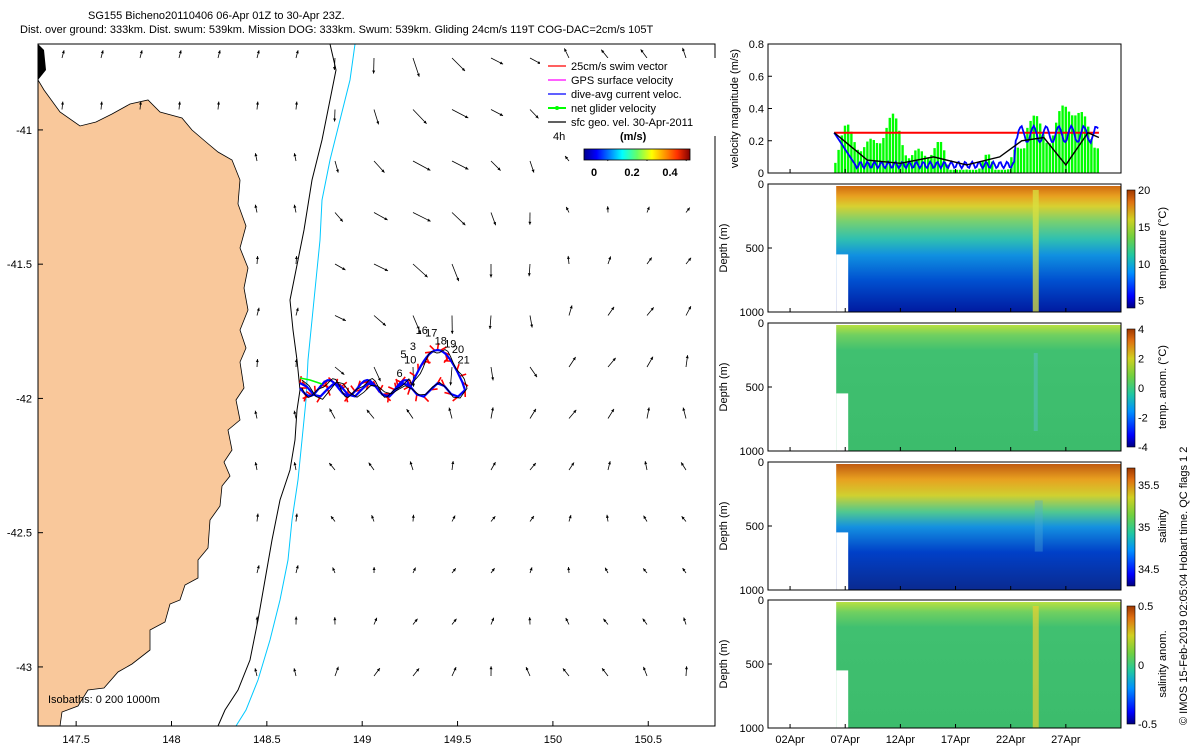  What do you see at coordinates (956, 740) in the screenshot?
I see `date-tick-label: 17Apr` at bounding box center [956, 740].